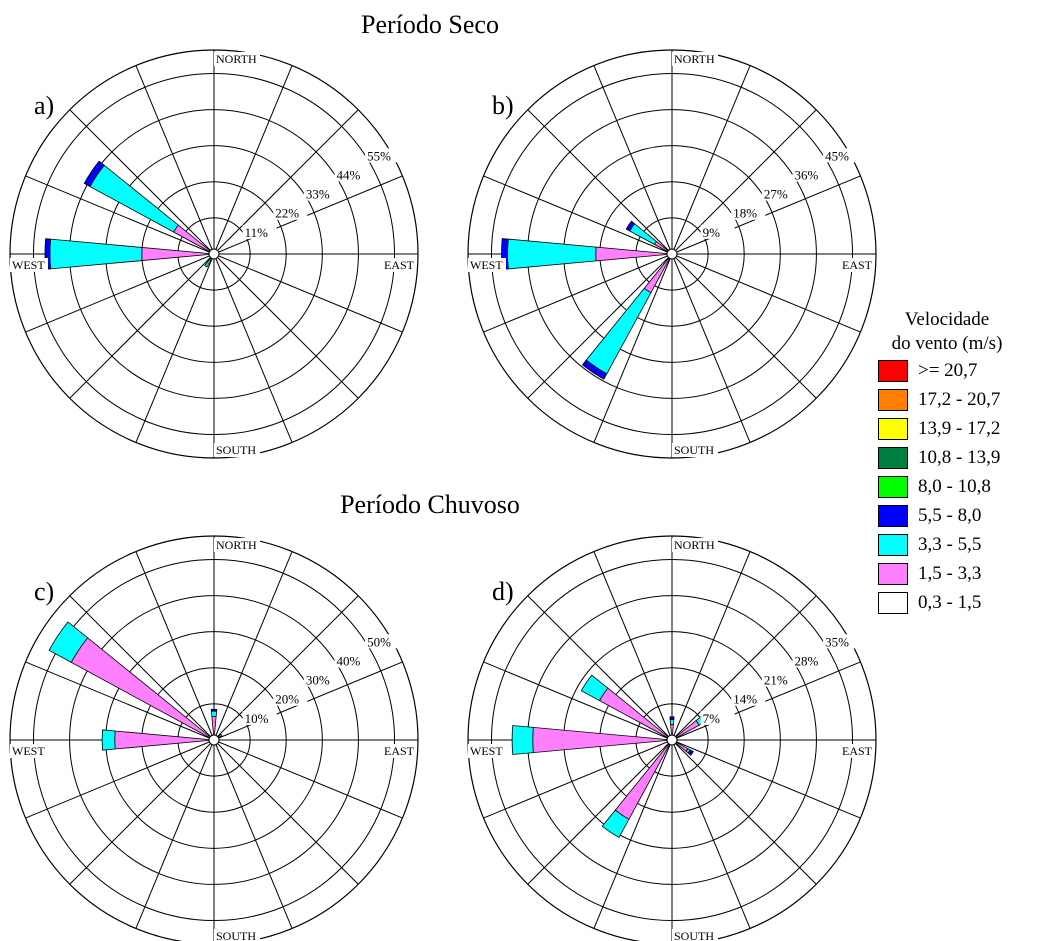 The width and height of the screenshot is (1037, 941). What do you see at coordinates (287, 699) in the screenshot?
I see `ring-label: 20%` at bounding box center [287, 699].